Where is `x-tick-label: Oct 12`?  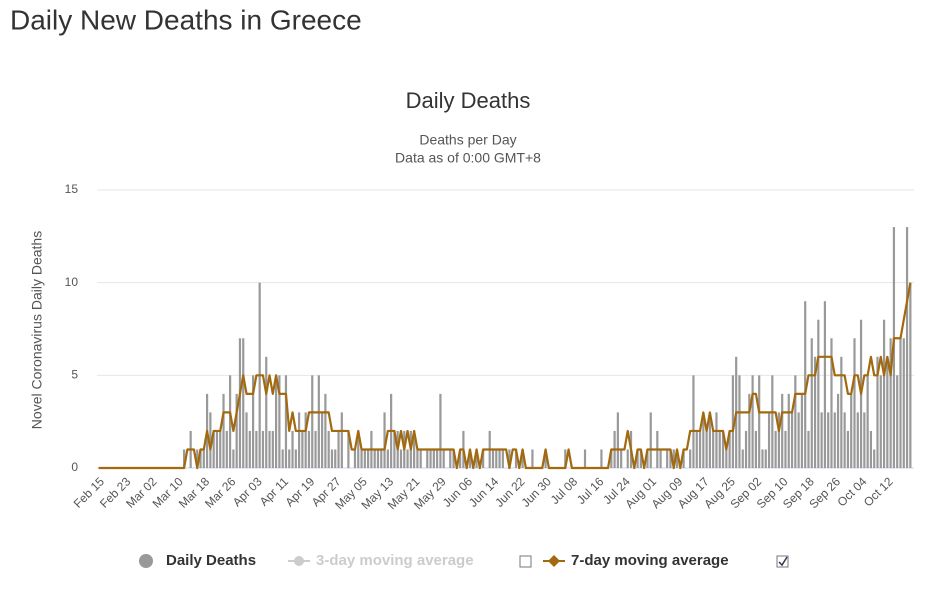 x-tick-label: Oct 12 is located at coordinates (878, 491).